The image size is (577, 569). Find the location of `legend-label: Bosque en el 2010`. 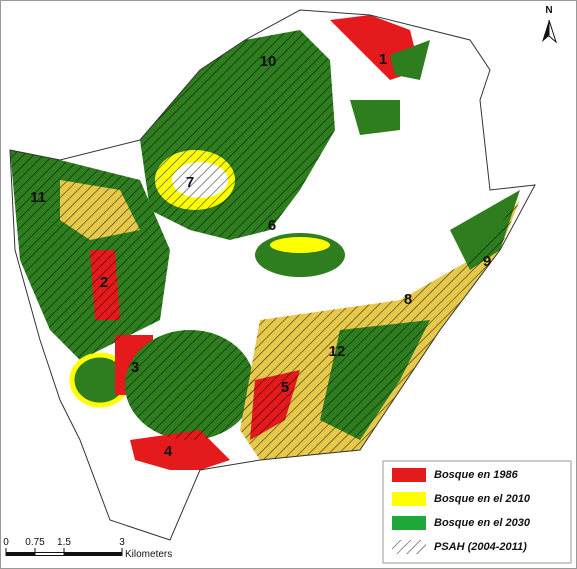

legend-label: Bosque en el 2010 is located at coordinates (482, 499).